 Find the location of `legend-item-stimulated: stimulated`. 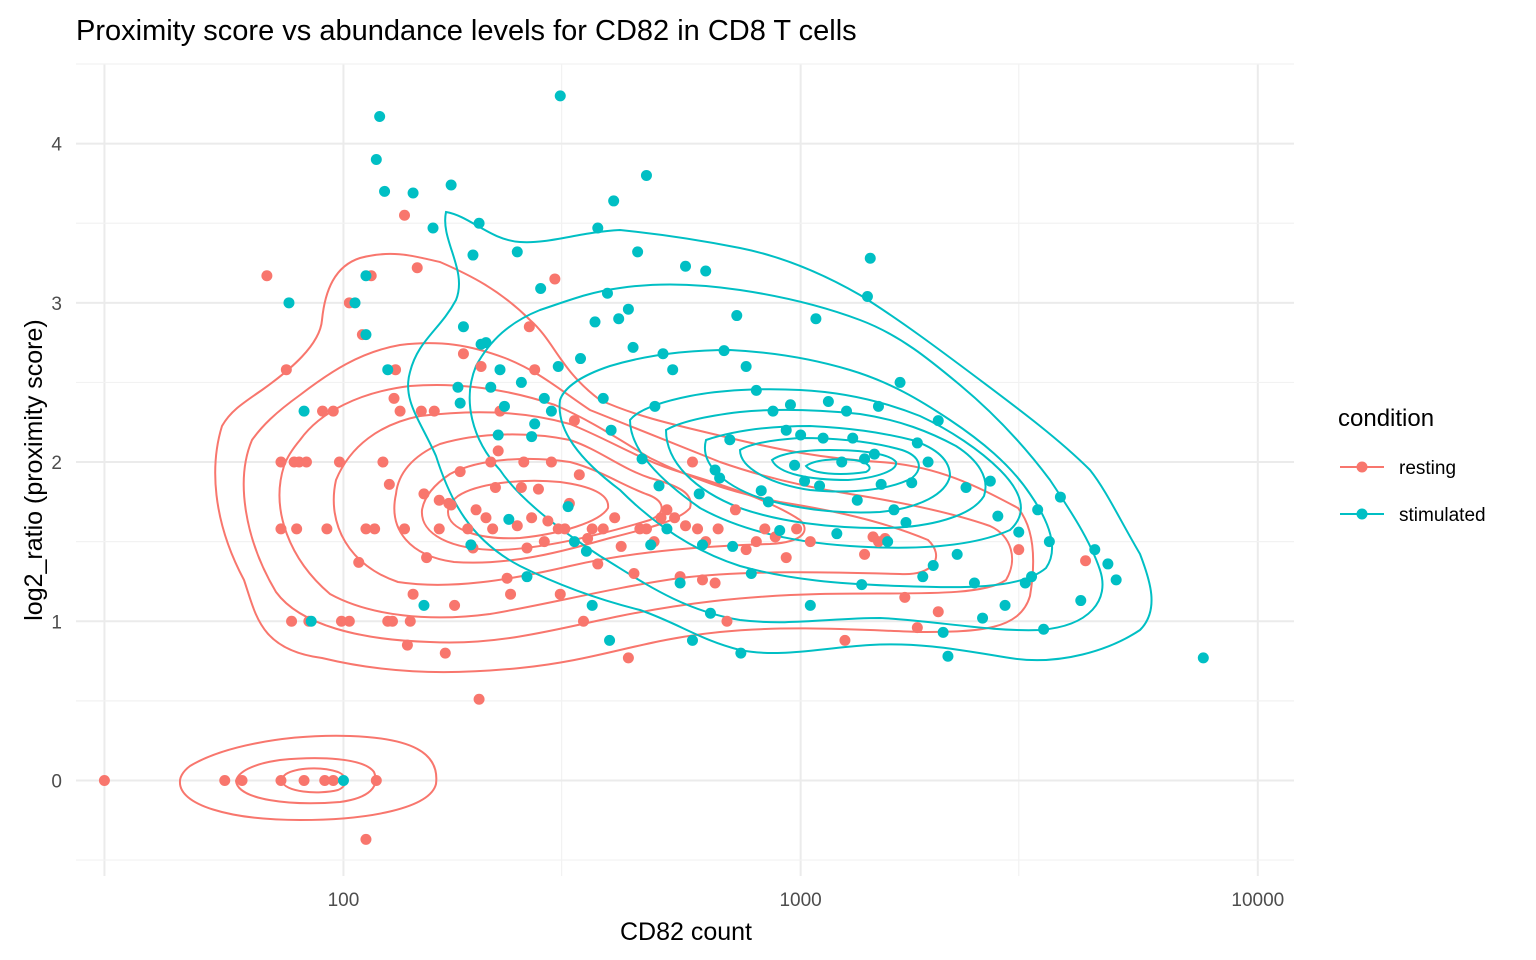

legend-item-stimulated: stimulated is located at coordinates (1413, 515).